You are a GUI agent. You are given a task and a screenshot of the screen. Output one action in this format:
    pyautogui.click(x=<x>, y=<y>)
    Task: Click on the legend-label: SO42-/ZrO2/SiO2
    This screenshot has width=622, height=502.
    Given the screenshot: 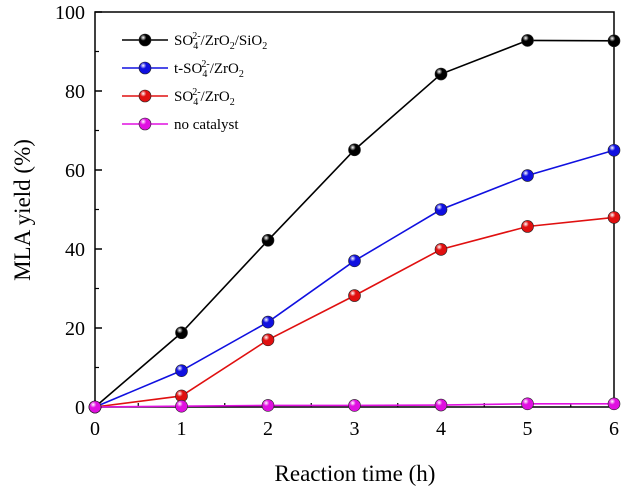 What is the action you would take?
    pyautogui.click(x=220, y=41)
    